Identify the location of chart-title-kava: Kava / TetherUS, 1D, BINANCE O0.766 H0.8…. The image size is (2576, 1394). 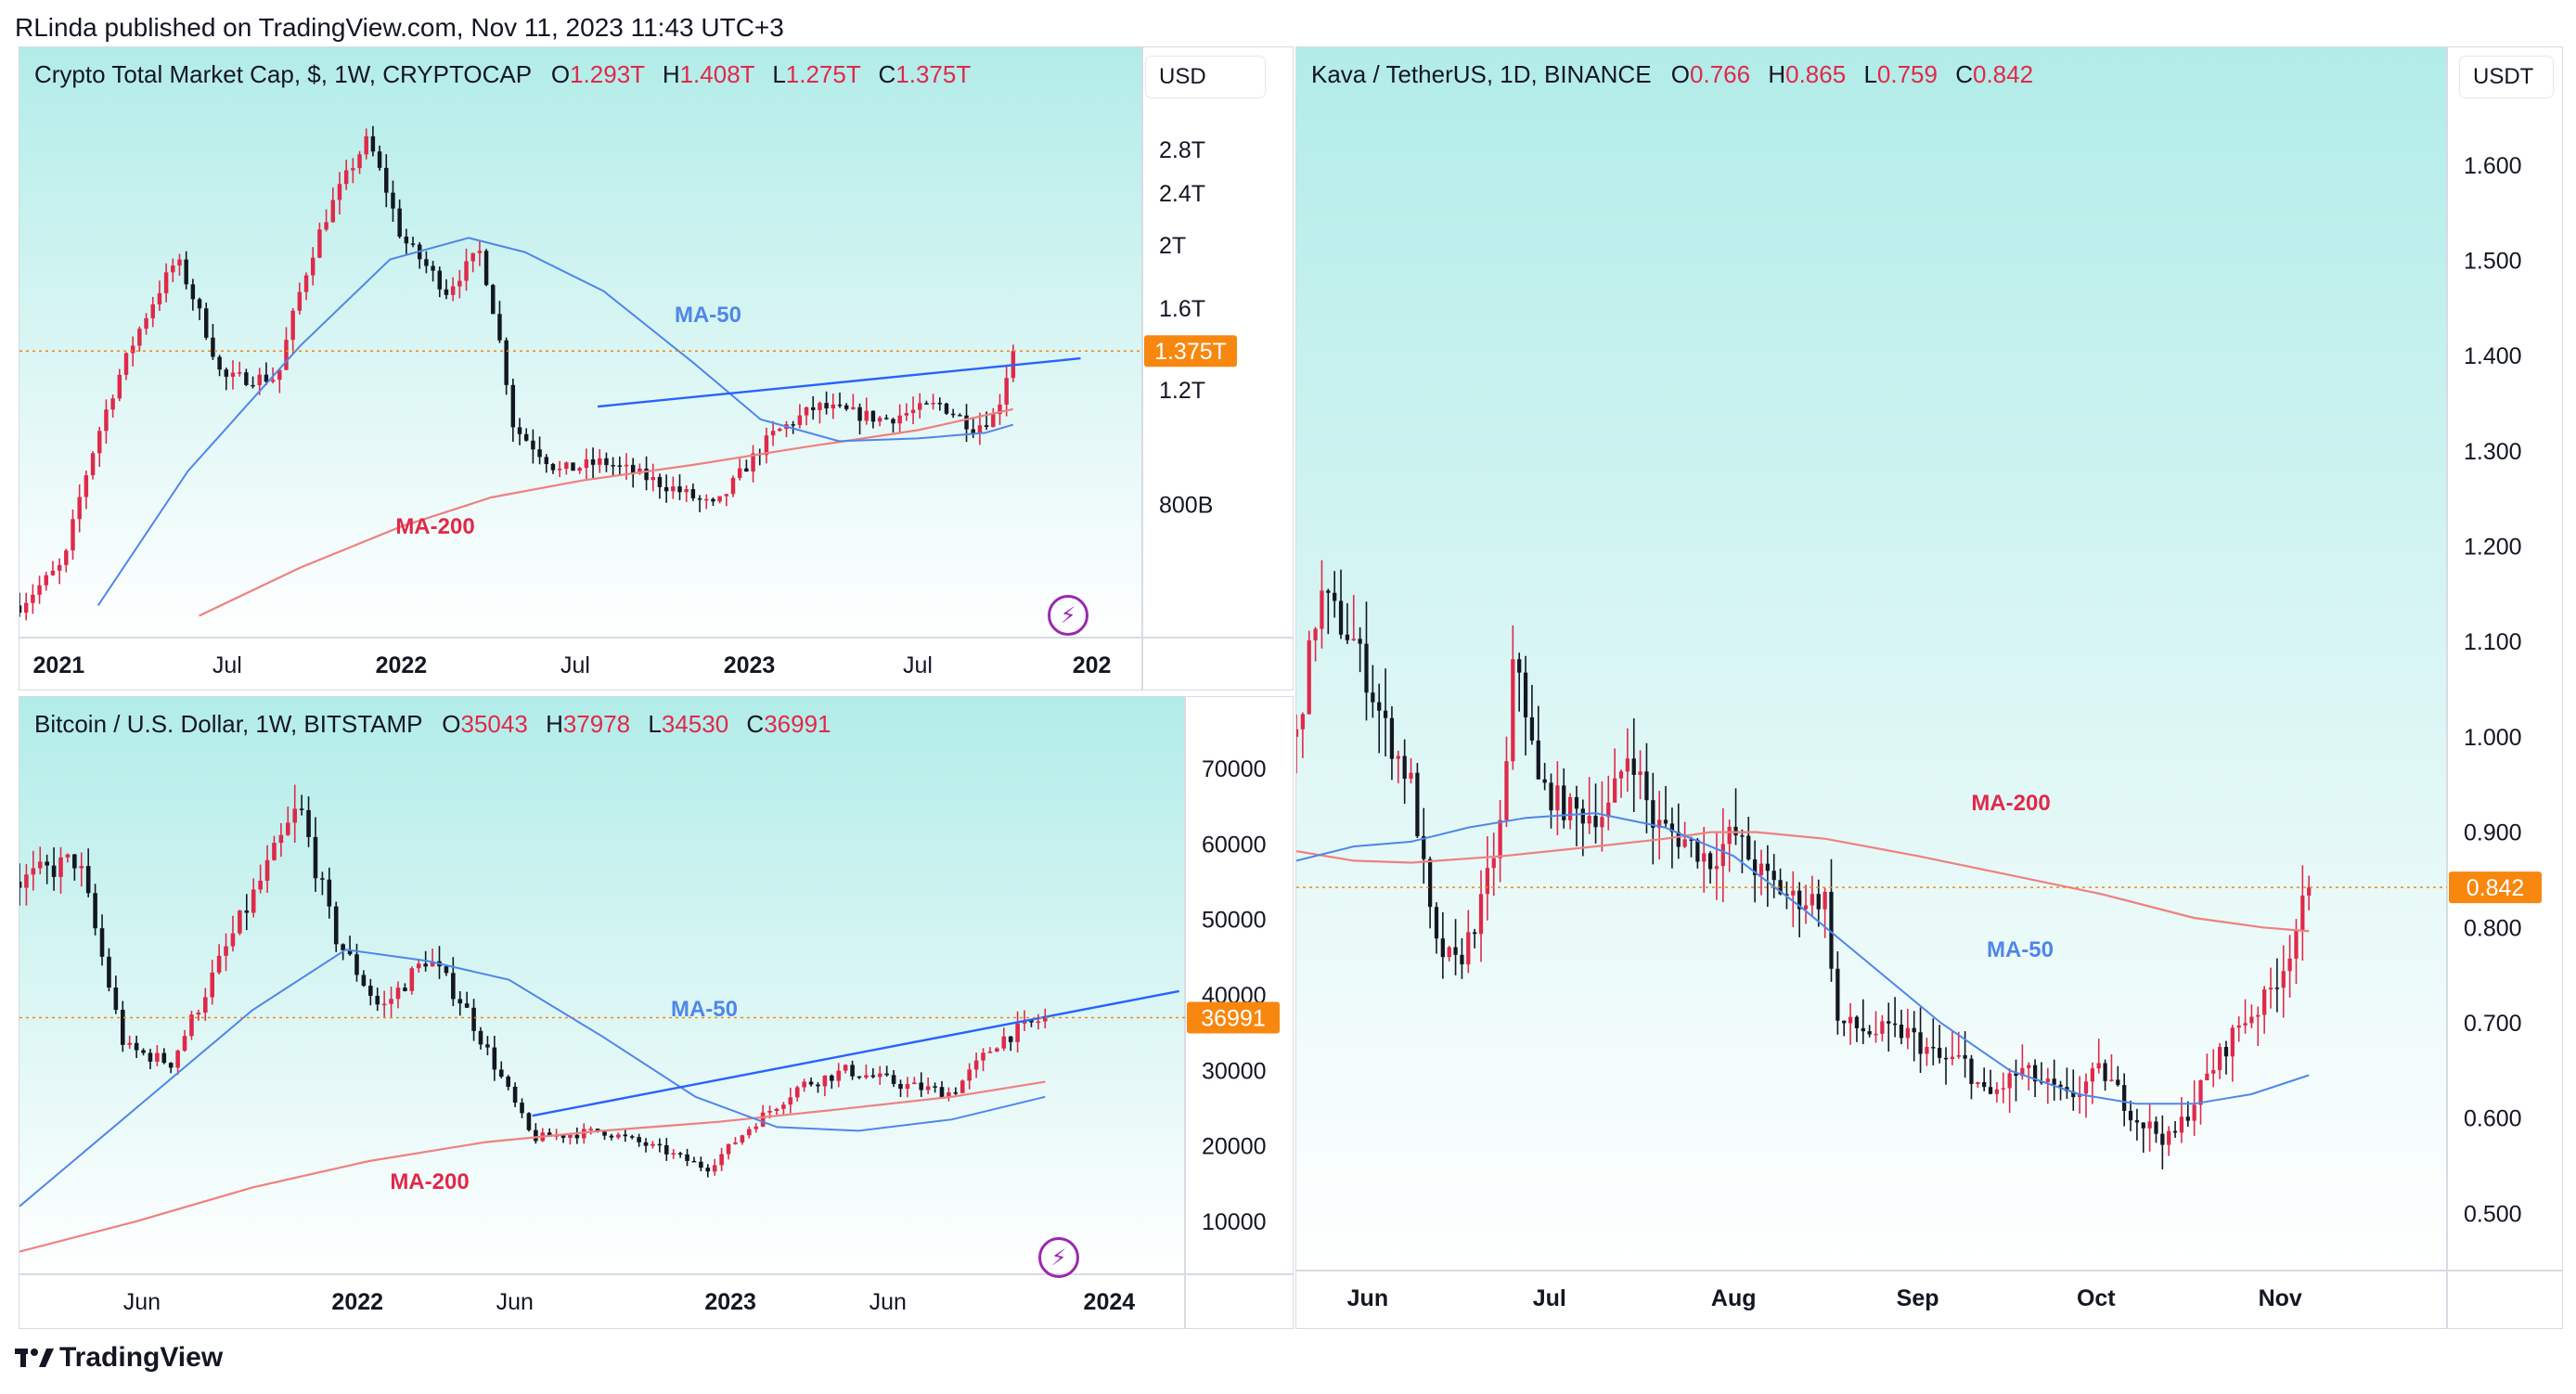
(1672, 74).